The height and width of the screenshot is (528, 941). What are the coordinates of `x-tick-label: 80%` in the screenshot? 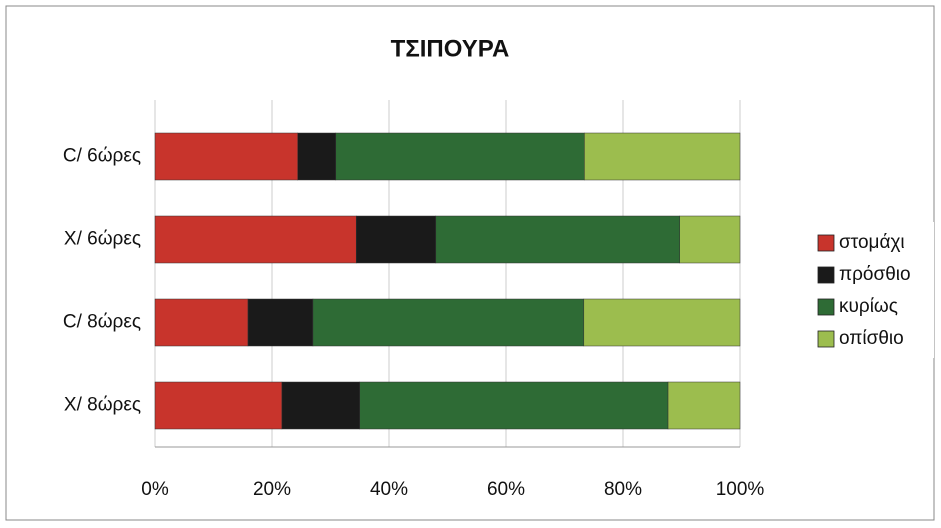 It's located at (623, 489).